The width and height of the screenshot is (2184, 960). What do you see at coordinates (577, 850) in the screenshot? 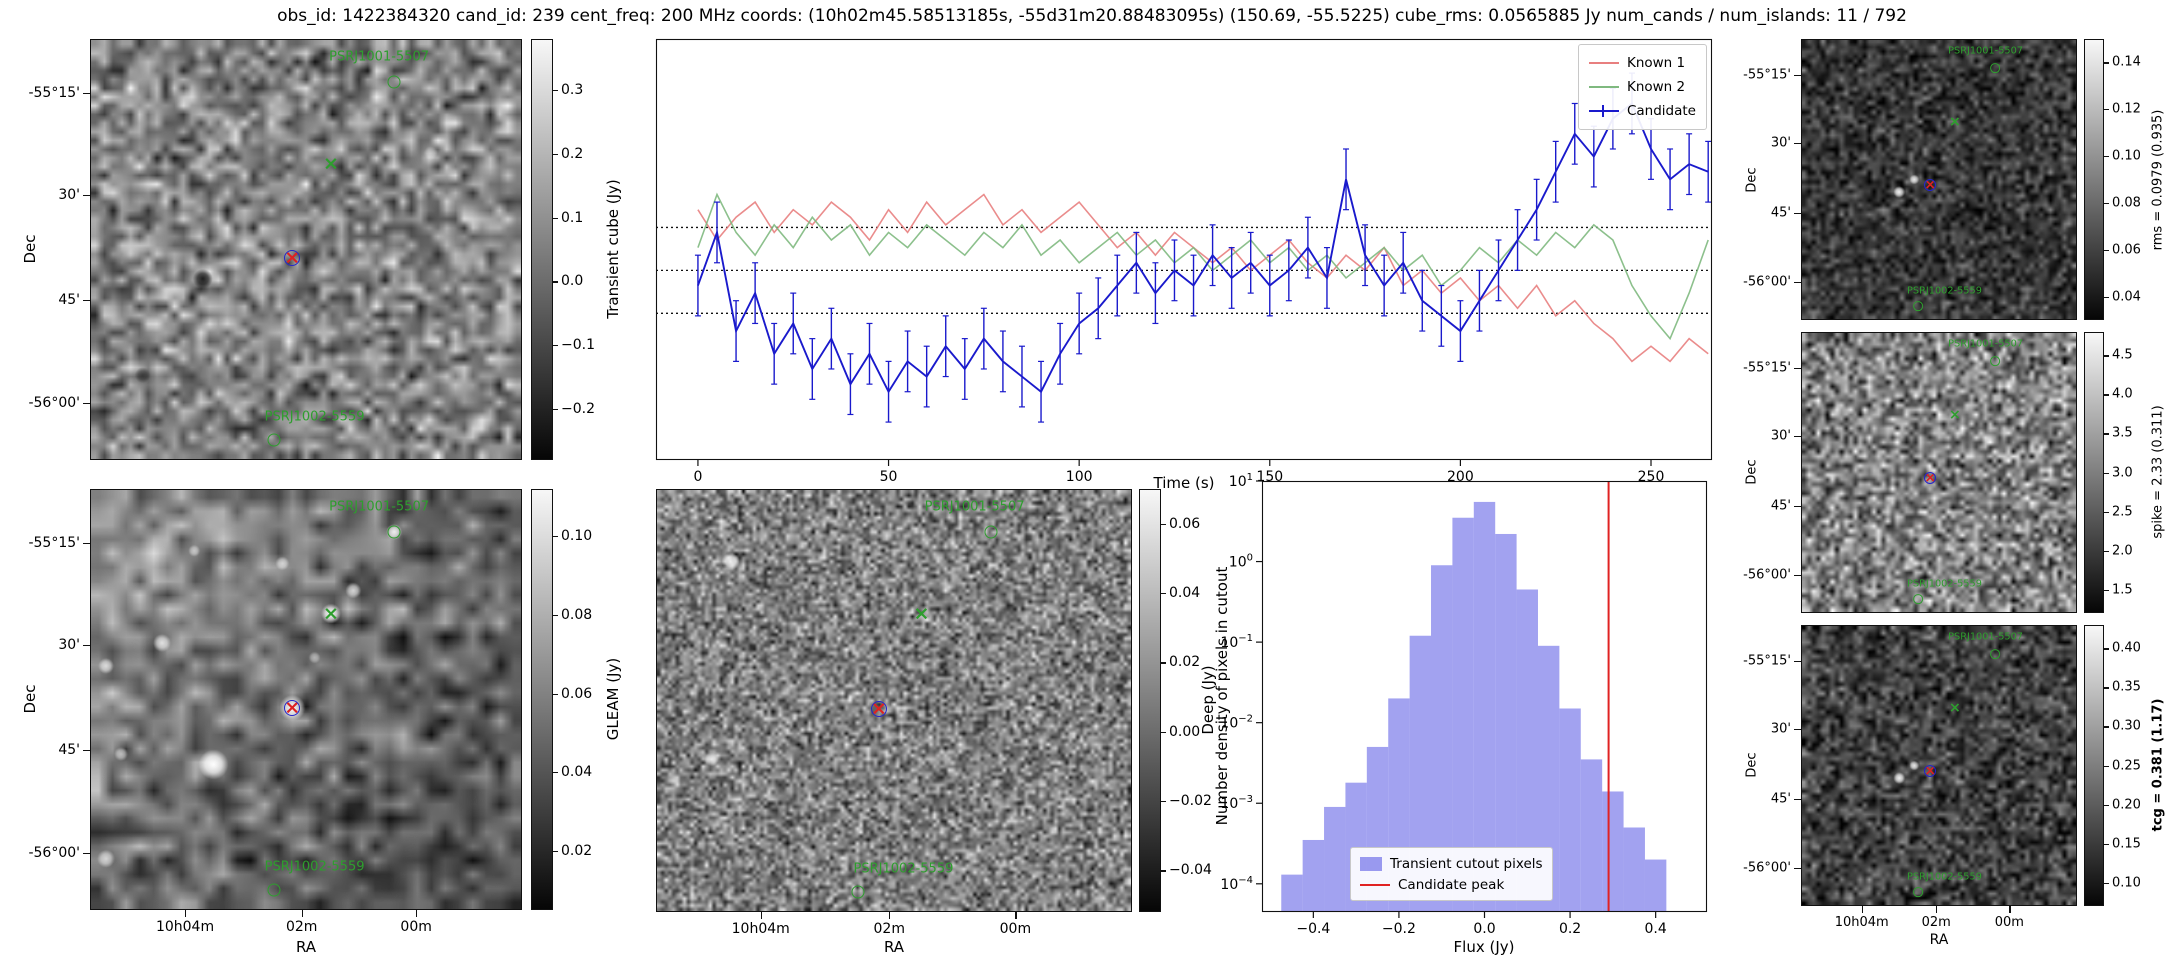
I see `colorbar-tick-label: 0.02` at bounding box center [577, 850].